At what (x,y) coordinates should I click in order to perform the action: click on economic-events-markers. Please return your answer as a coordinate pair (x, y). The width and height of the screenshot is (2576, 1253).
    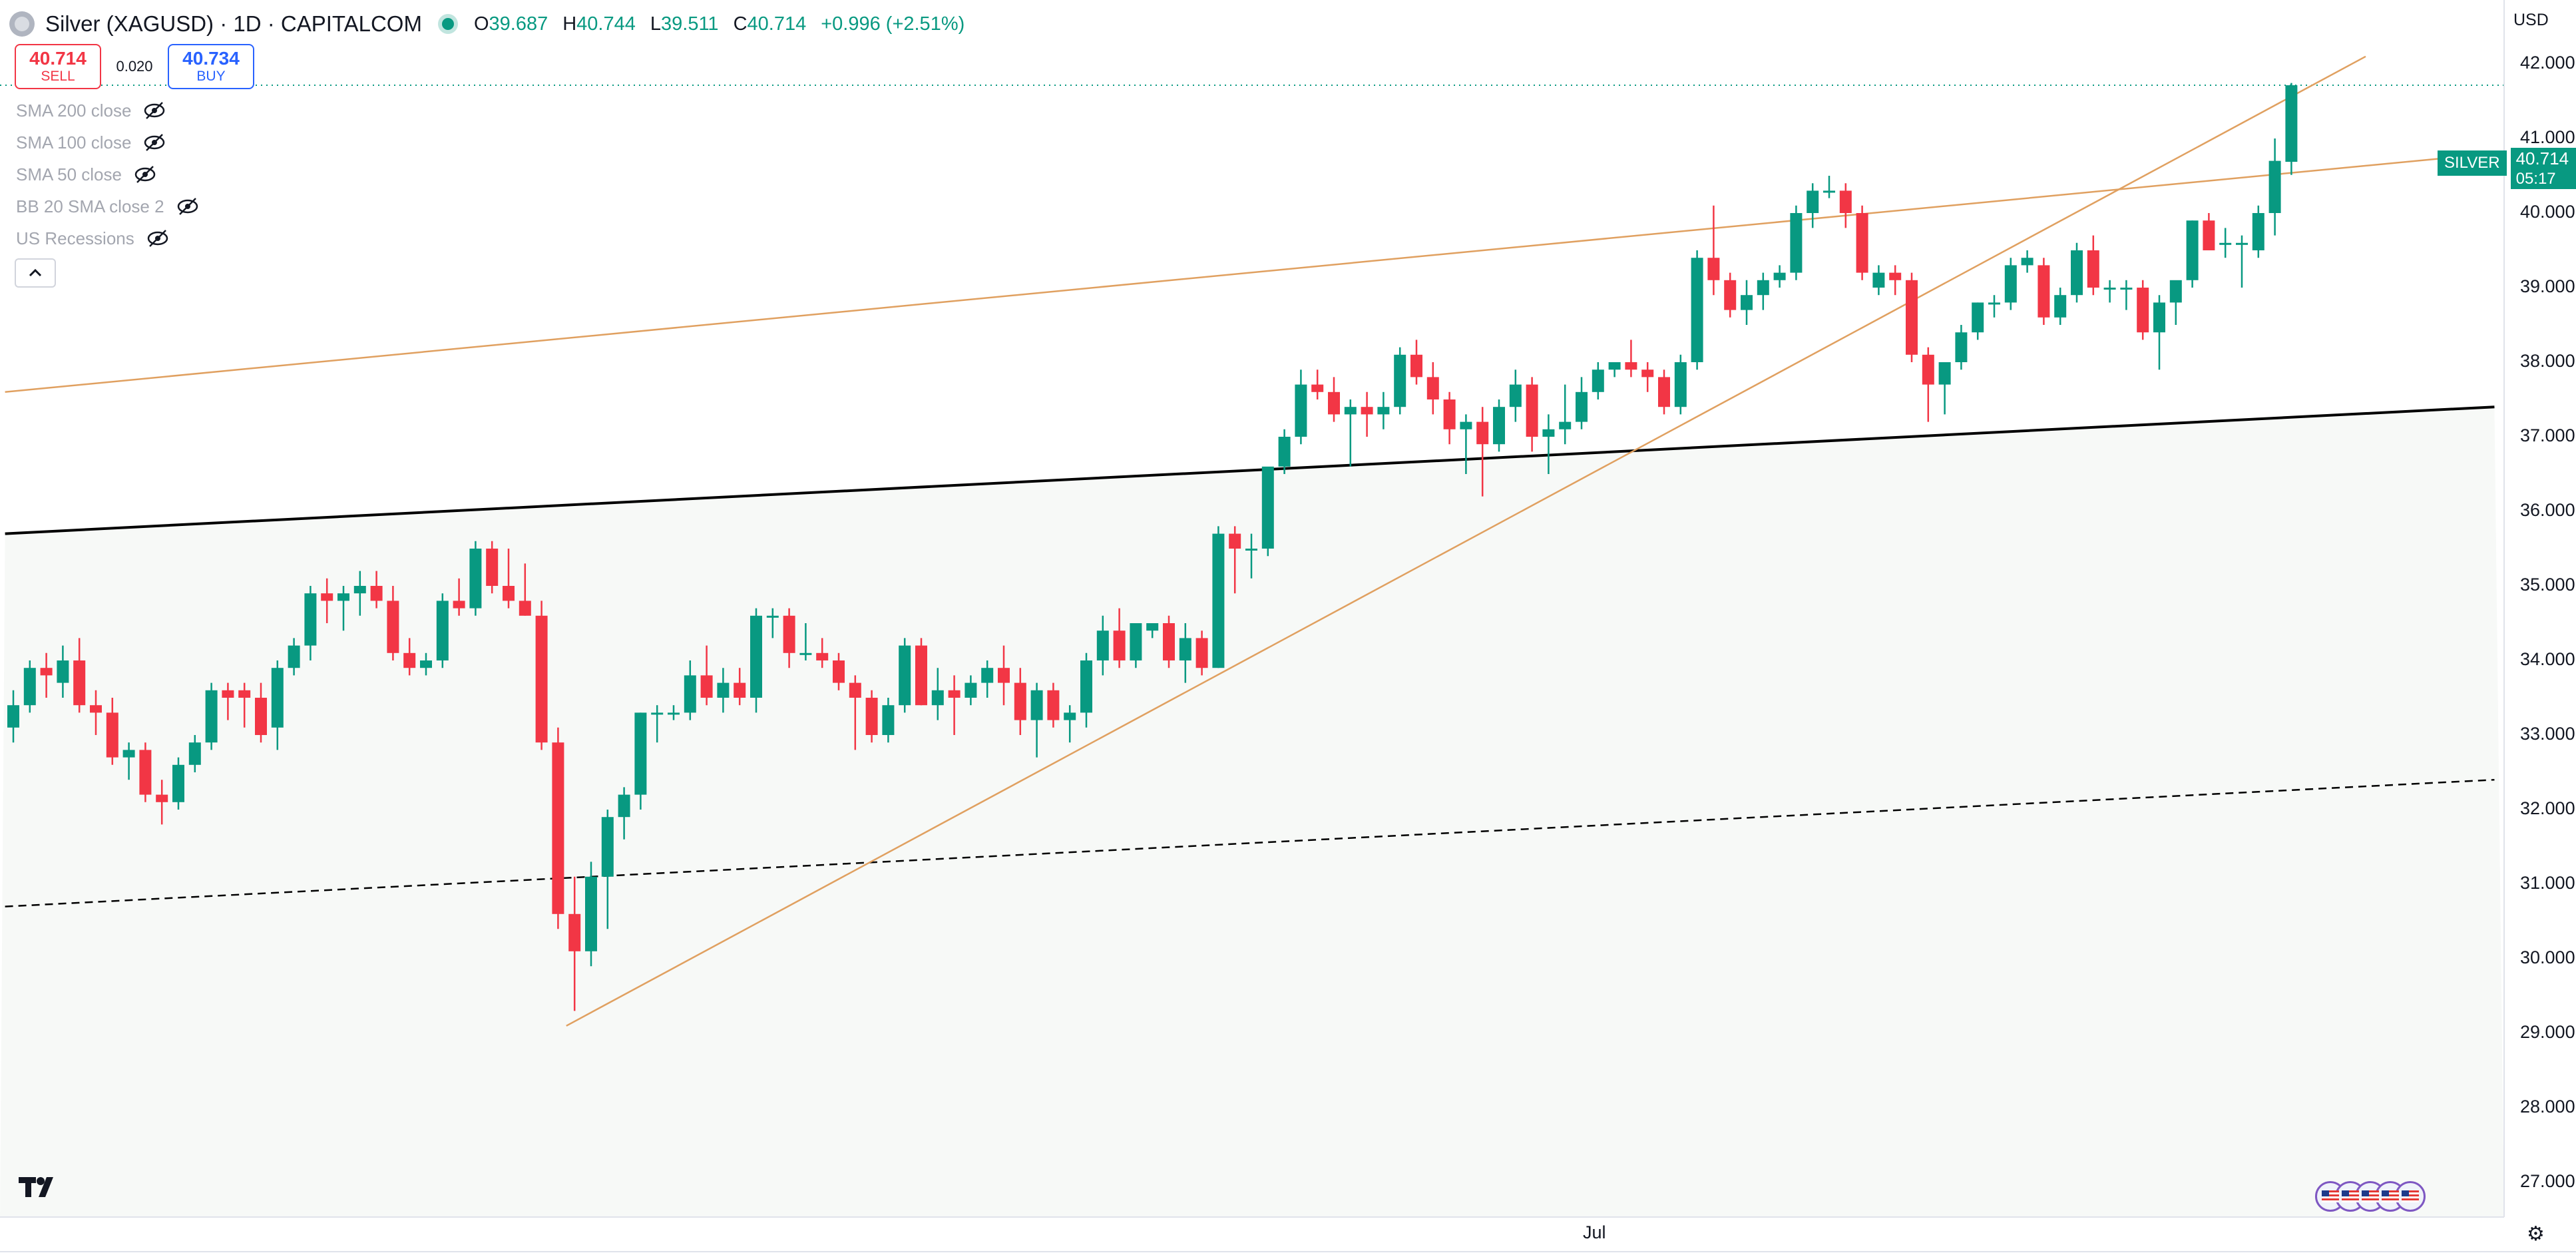
    Looking at the image, I should click on (2370, 1196).